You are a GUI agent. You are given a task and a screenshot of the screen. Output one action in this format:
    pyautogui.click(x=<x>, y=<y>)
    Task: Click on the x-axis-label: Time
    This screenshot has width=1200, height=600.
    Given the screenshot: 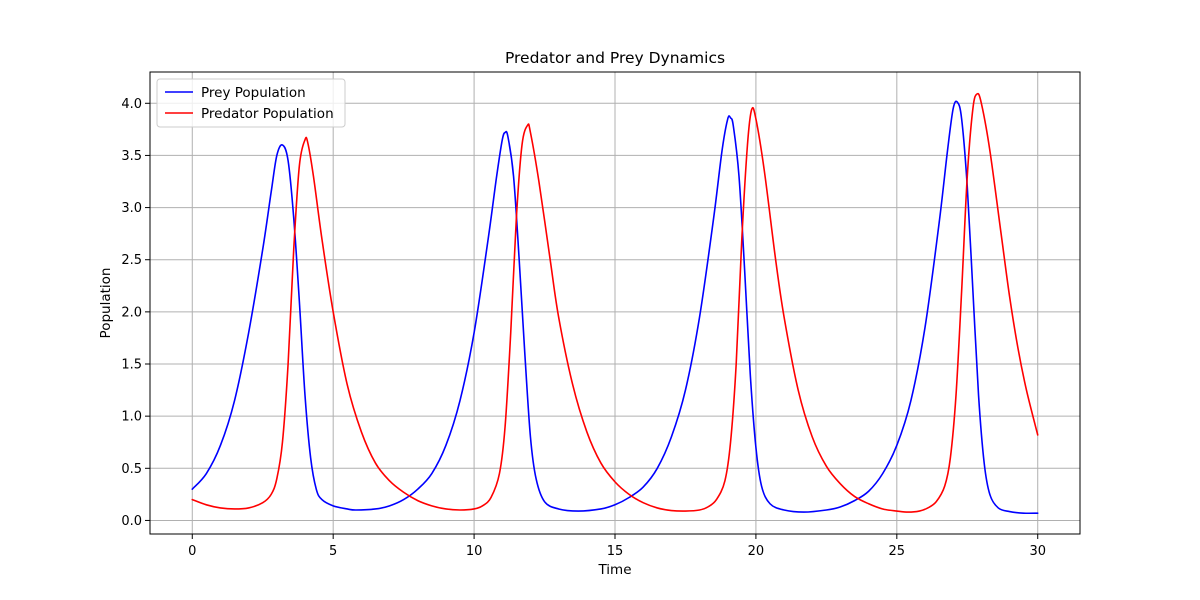 What is the action you would take?
    pyautogui.click(x=614, y=570)
    